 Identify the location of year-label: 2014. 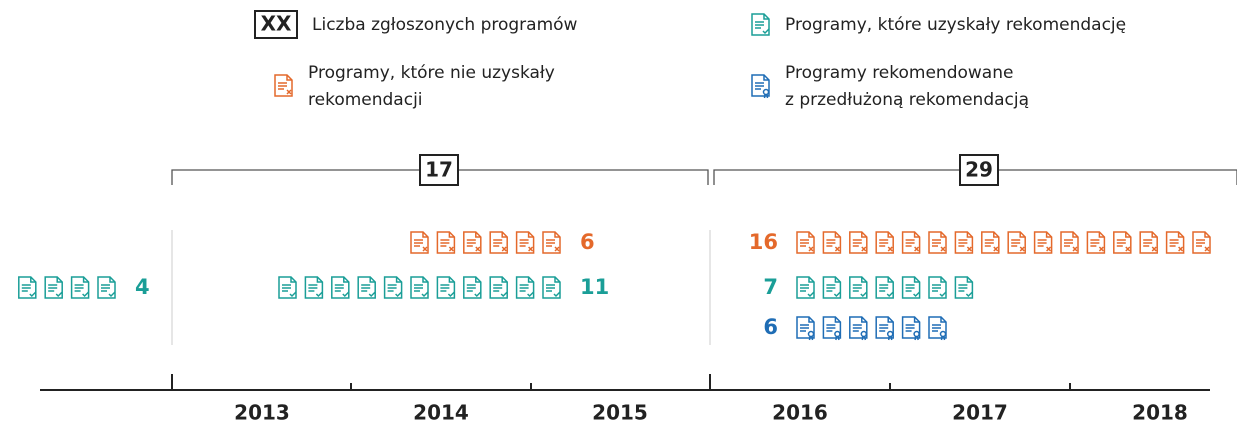
(441, 413).